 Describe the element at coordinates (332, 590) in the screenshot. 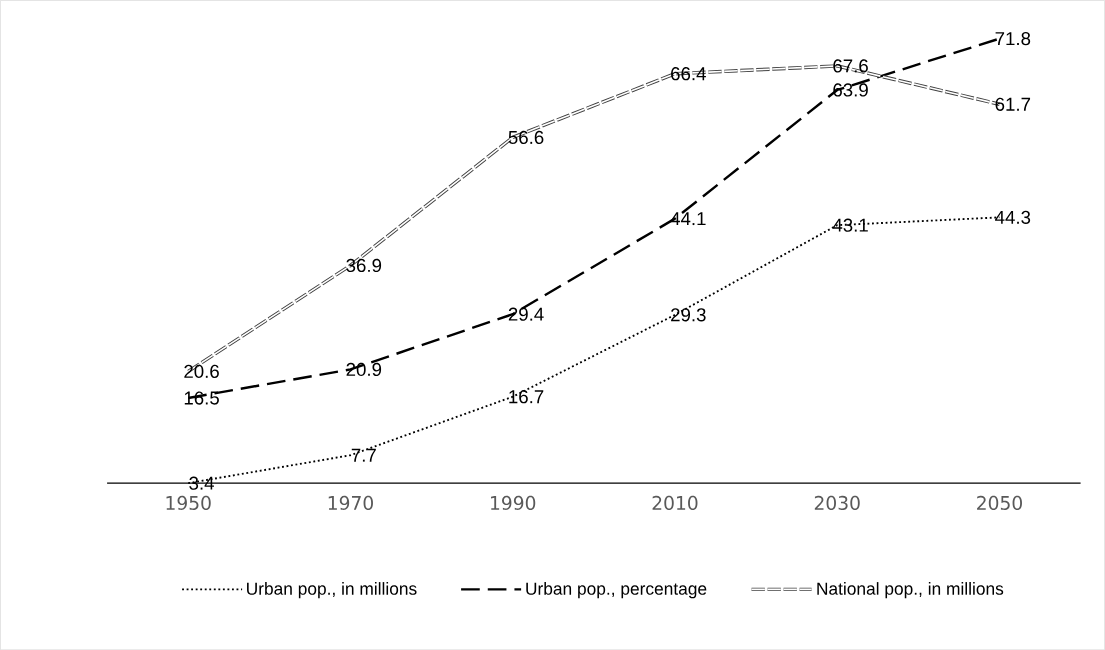

I see `legend-label: Urban pop., in millions` at that location.